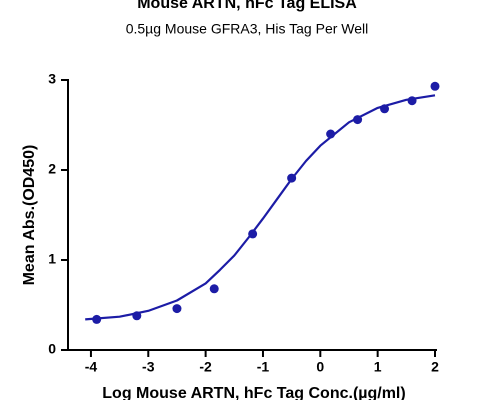 The image size is (495, 400). I want to click on y-tick-label: 0, so click(52, 349).